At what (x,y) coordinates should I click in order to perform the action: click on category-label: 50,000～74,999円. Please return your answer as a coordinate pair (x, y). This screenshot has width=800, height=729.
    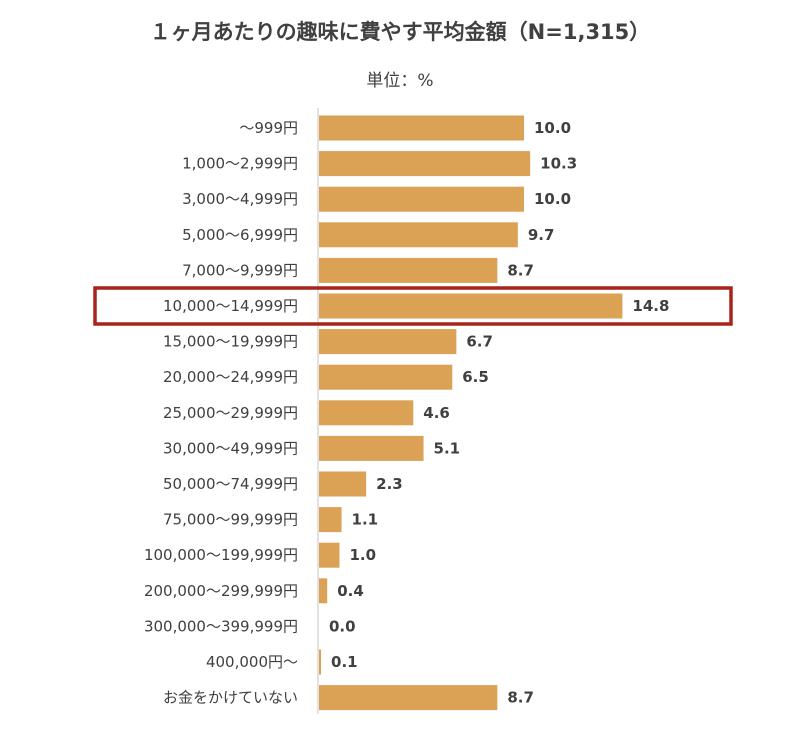
    Looking at the image, I should click on (230, 484).